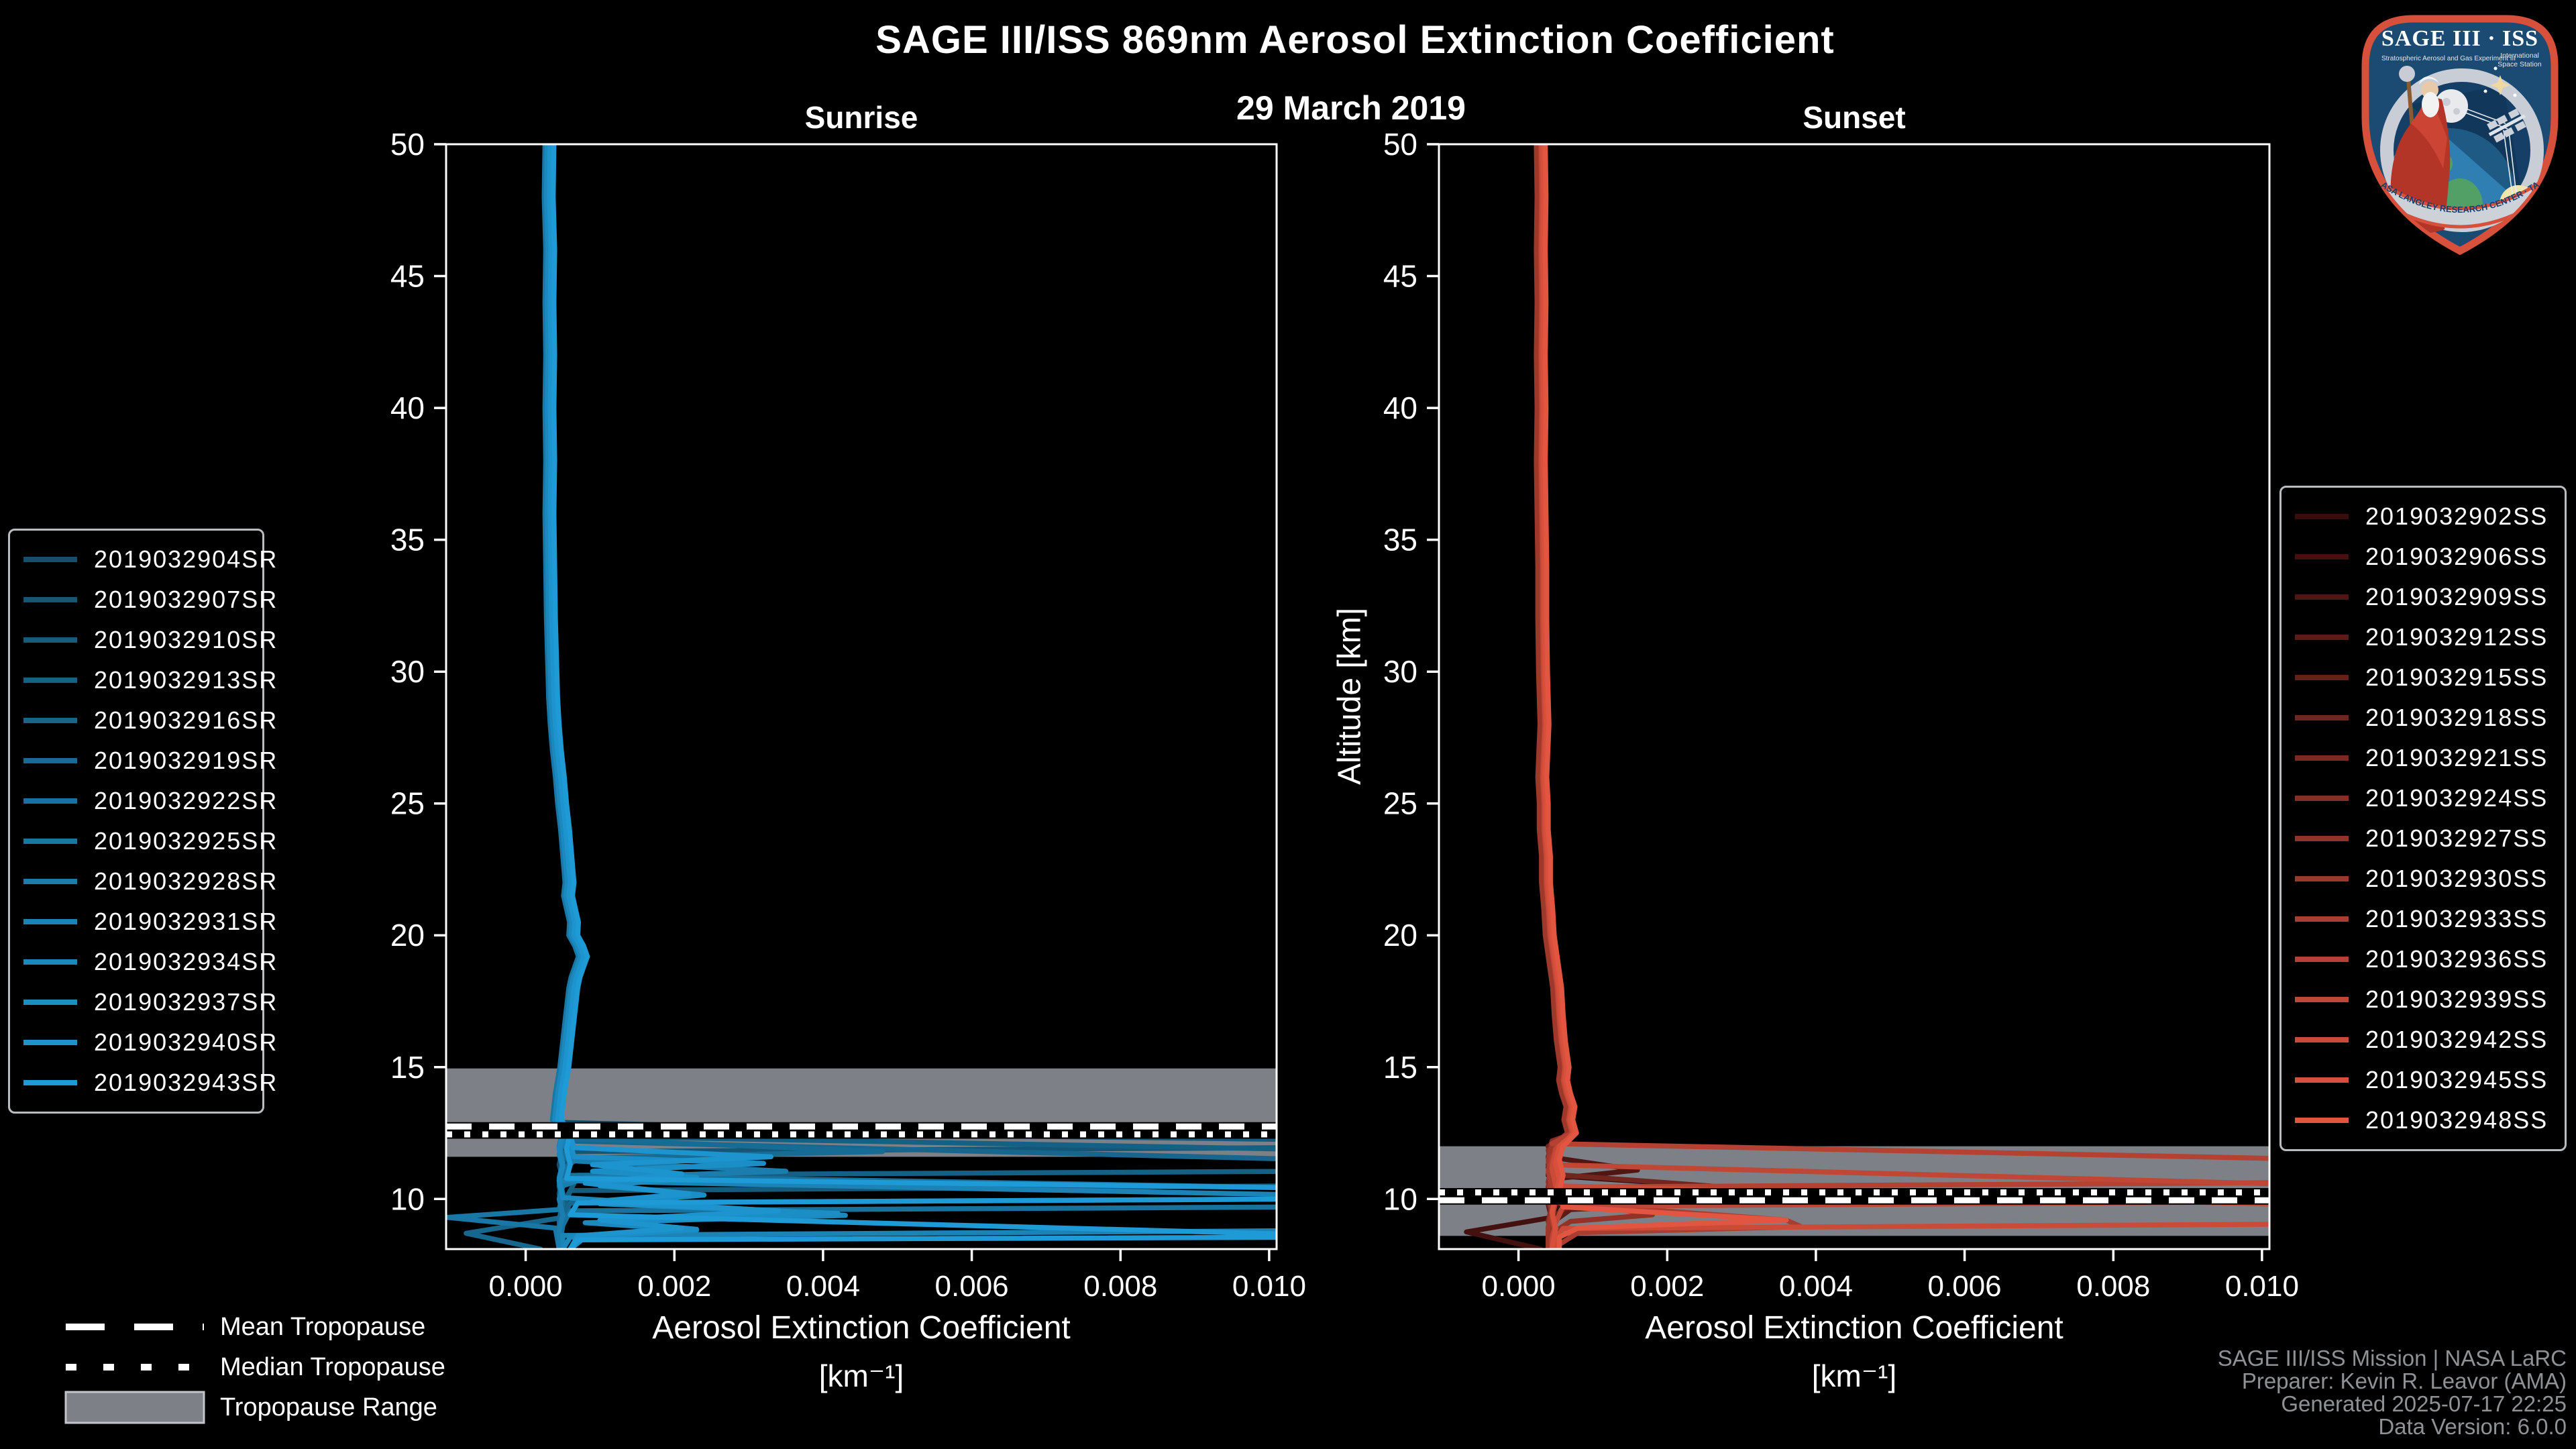 The height and width of the screenshot is (1449, 2576). I want to click on x-tick-label: 0.002, so click(1667, 1286).